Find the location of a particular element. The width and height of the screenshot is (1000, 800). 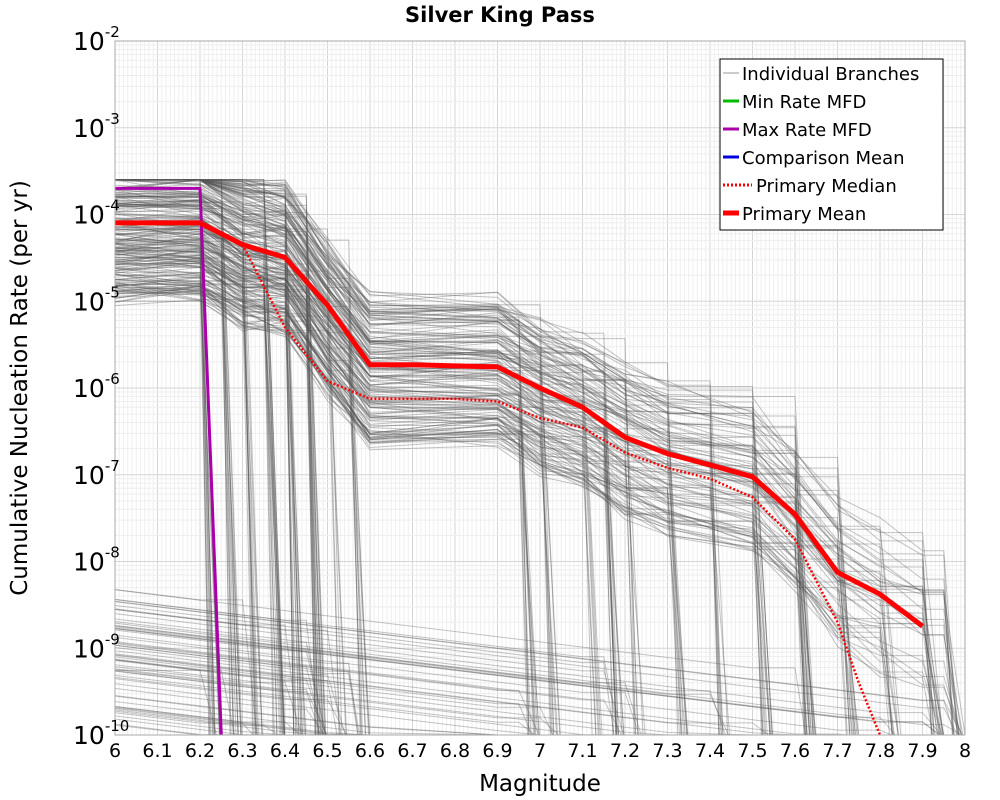

x-tick-label: 6.6 is located at coordinates (370, 751).